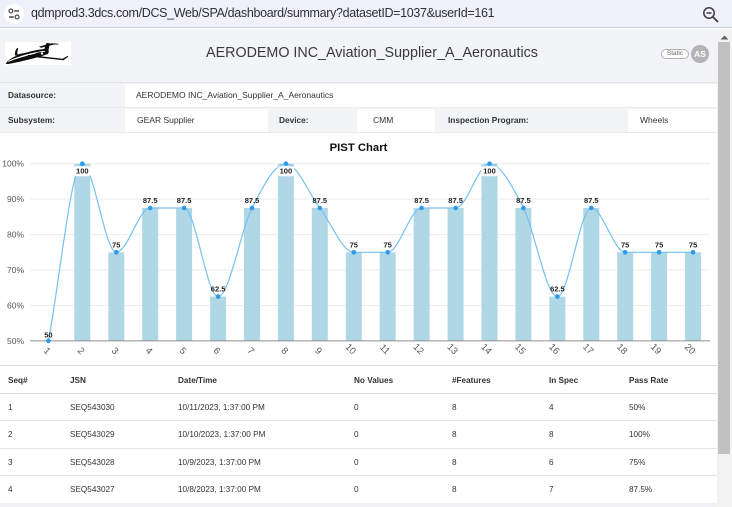 This screenshot has height=507, width=732. I want to click on svg-text: 70%, so click(15, 270).